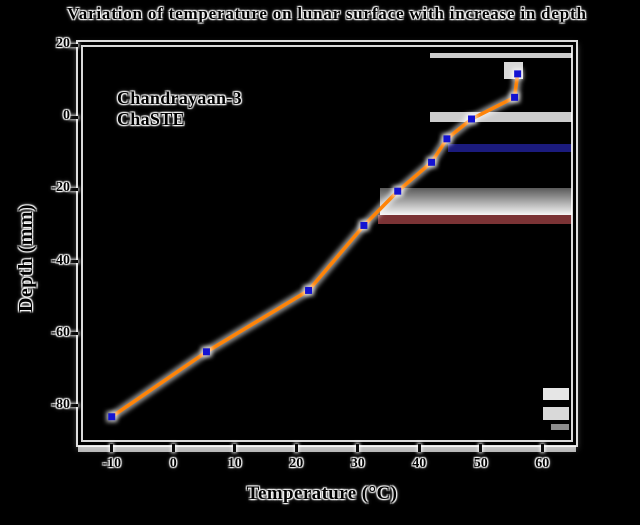 This screenshot has height=525, width=640. I want to click on annotation-block: Chandrayaan-3 ChaSTE, so click(179, 109).